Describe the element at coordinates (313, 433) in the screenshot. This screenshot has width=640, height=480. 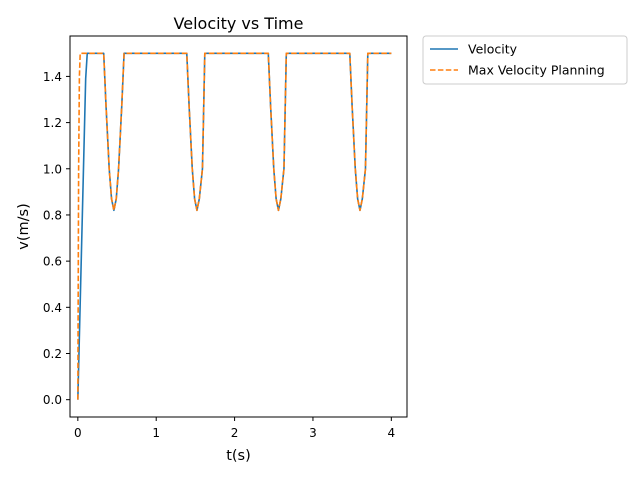
I see `x-tick-label: 3` at that location.